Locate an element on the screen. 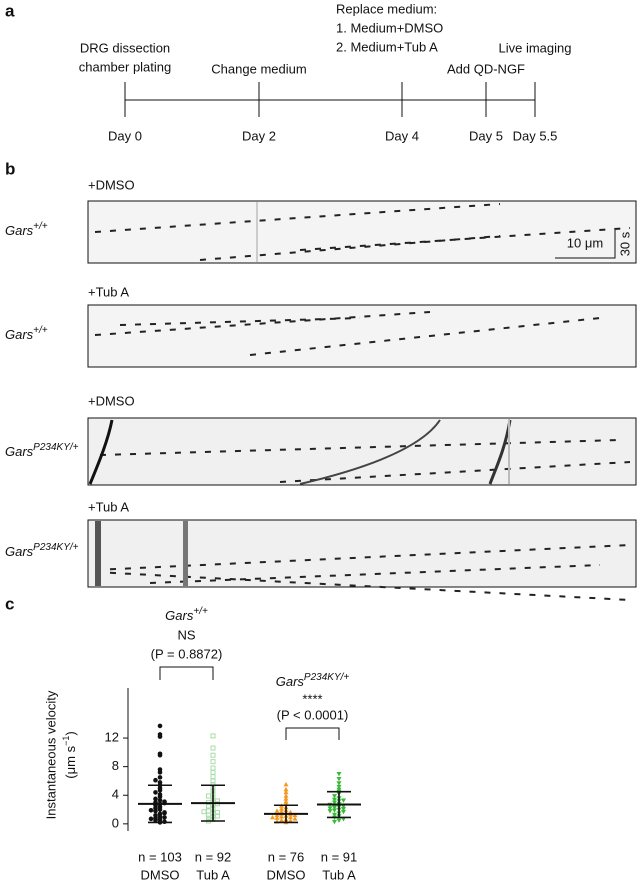 The width and height of the screenshot is (637, 887). p-value: (P = 0.8872) is located at coordinates (187, 653).